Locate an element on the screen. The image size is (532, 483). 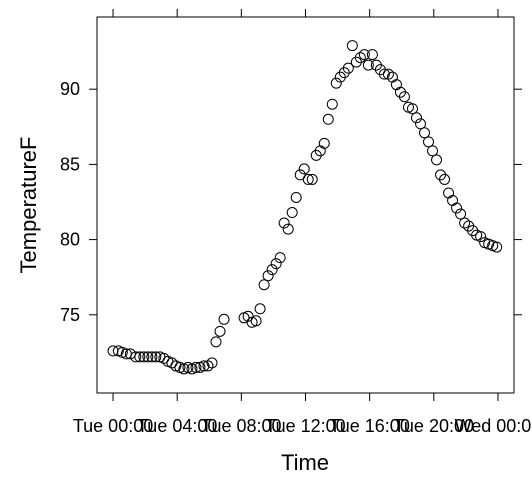
x-tick-label: Wed 00:00 is located at coordinates (493, 426).